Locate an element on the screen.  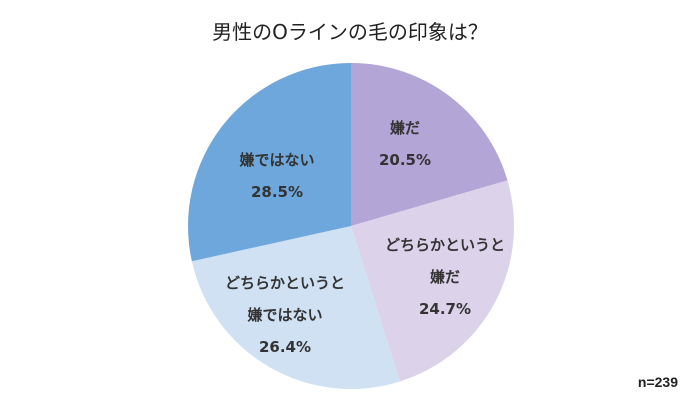
slice-value-label: 28.5% is located at coordinates (277, 192).